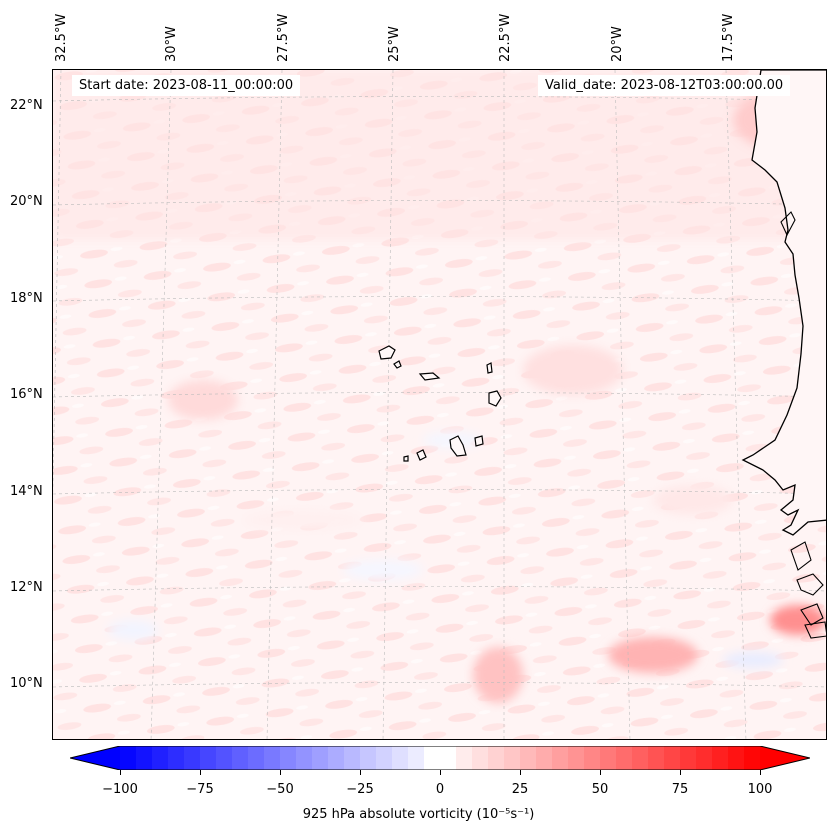 Image resolution: width=837 pixels, height=839 pixels. Describe the element at coordinates (617, 44) in the screenshot. I see `lon-label-20w: 20°W` at that location.